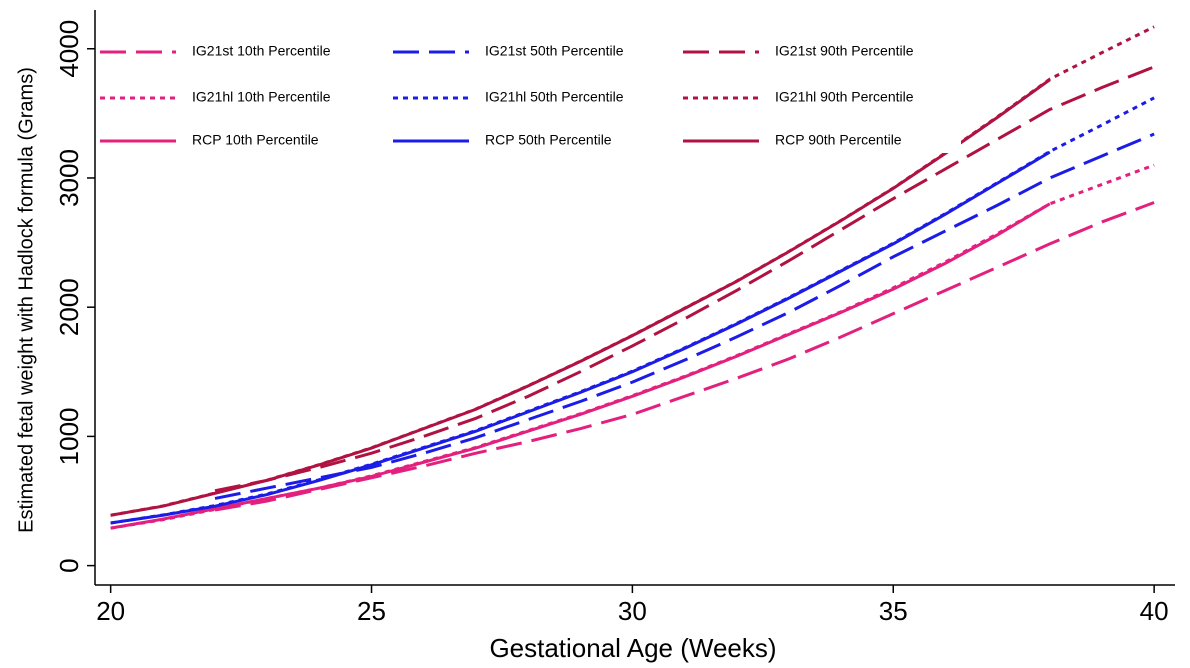 Image resolution: width=1190 pixels, height=668 pixels. I want to click on legend-label: IG21st 50th Percentile, so click(554, 51).